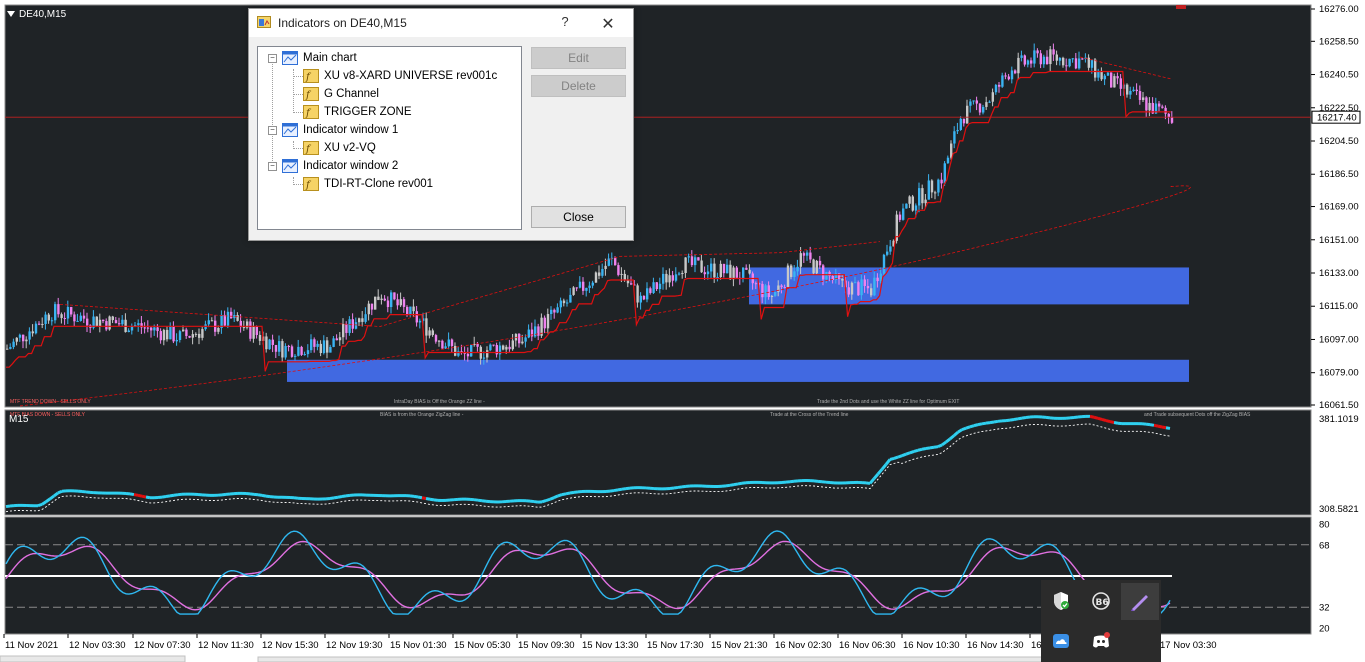  I want to click on close-button: Close, so click(578, 217).